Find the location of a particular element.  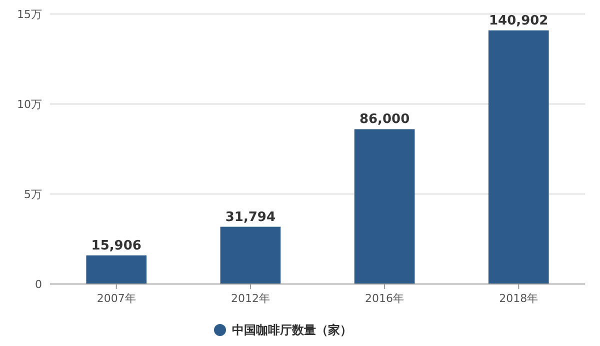

legend-label: 中国咖啡厅数量（家） is located at coordinates (292, 330).